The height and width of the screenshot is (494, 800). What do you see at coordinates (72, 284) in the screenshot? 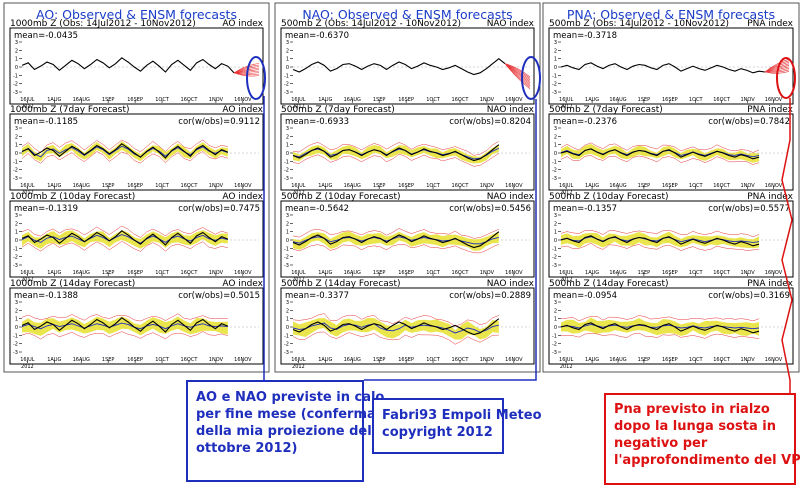
I see `panel-label: 1000mb Z (14day Forecast)` at bounding box center [72, 284].